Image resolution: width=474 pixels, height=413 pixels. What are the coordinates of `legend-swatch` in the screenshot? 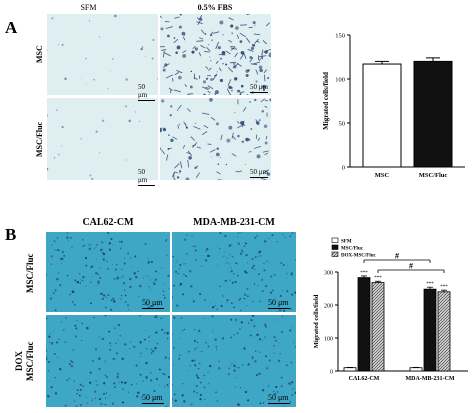 It's located at (335, 254).